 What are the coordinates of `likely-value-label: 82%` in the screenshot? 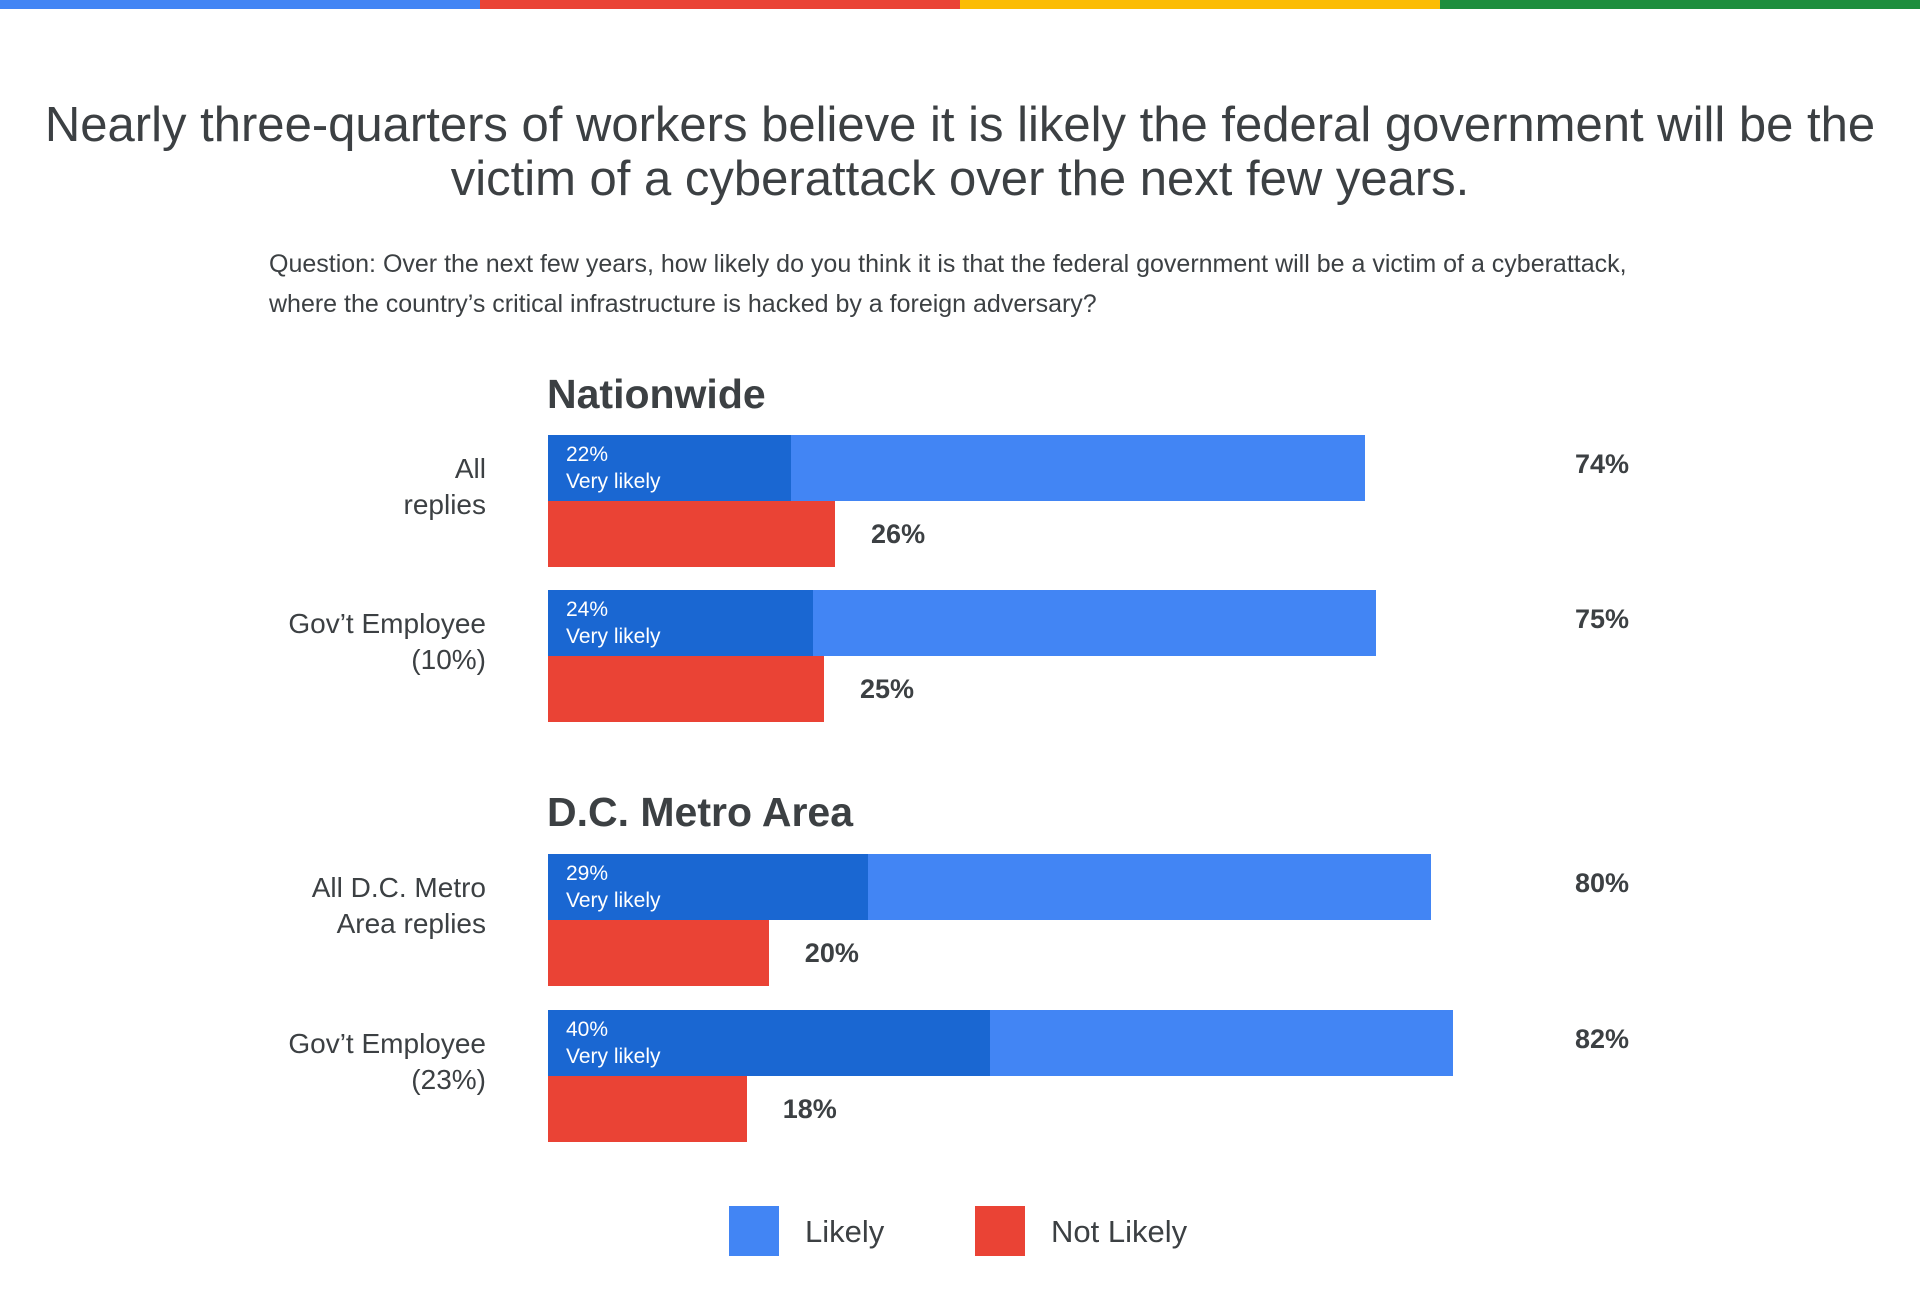 It's located at (1602, 1039).